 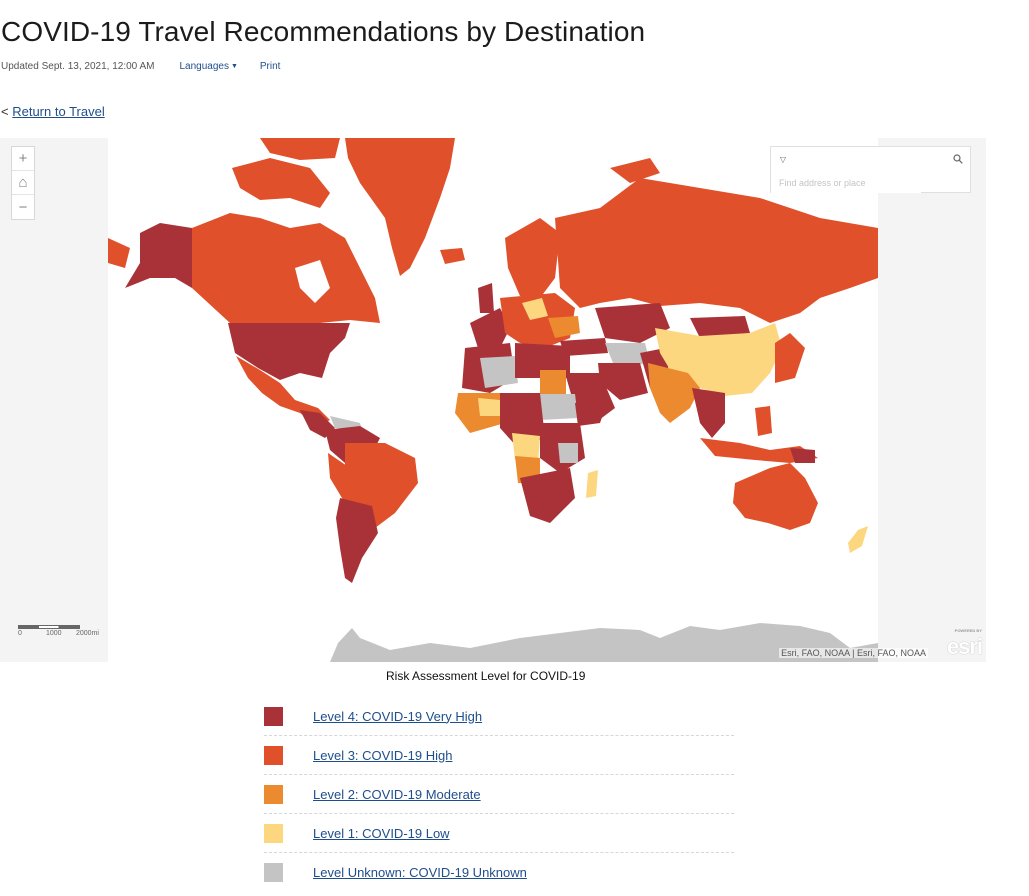 What do you see at coordinates (312, 281) in the screenshot?
I see `region-hudson-bay` at bounding box center [312, 281].